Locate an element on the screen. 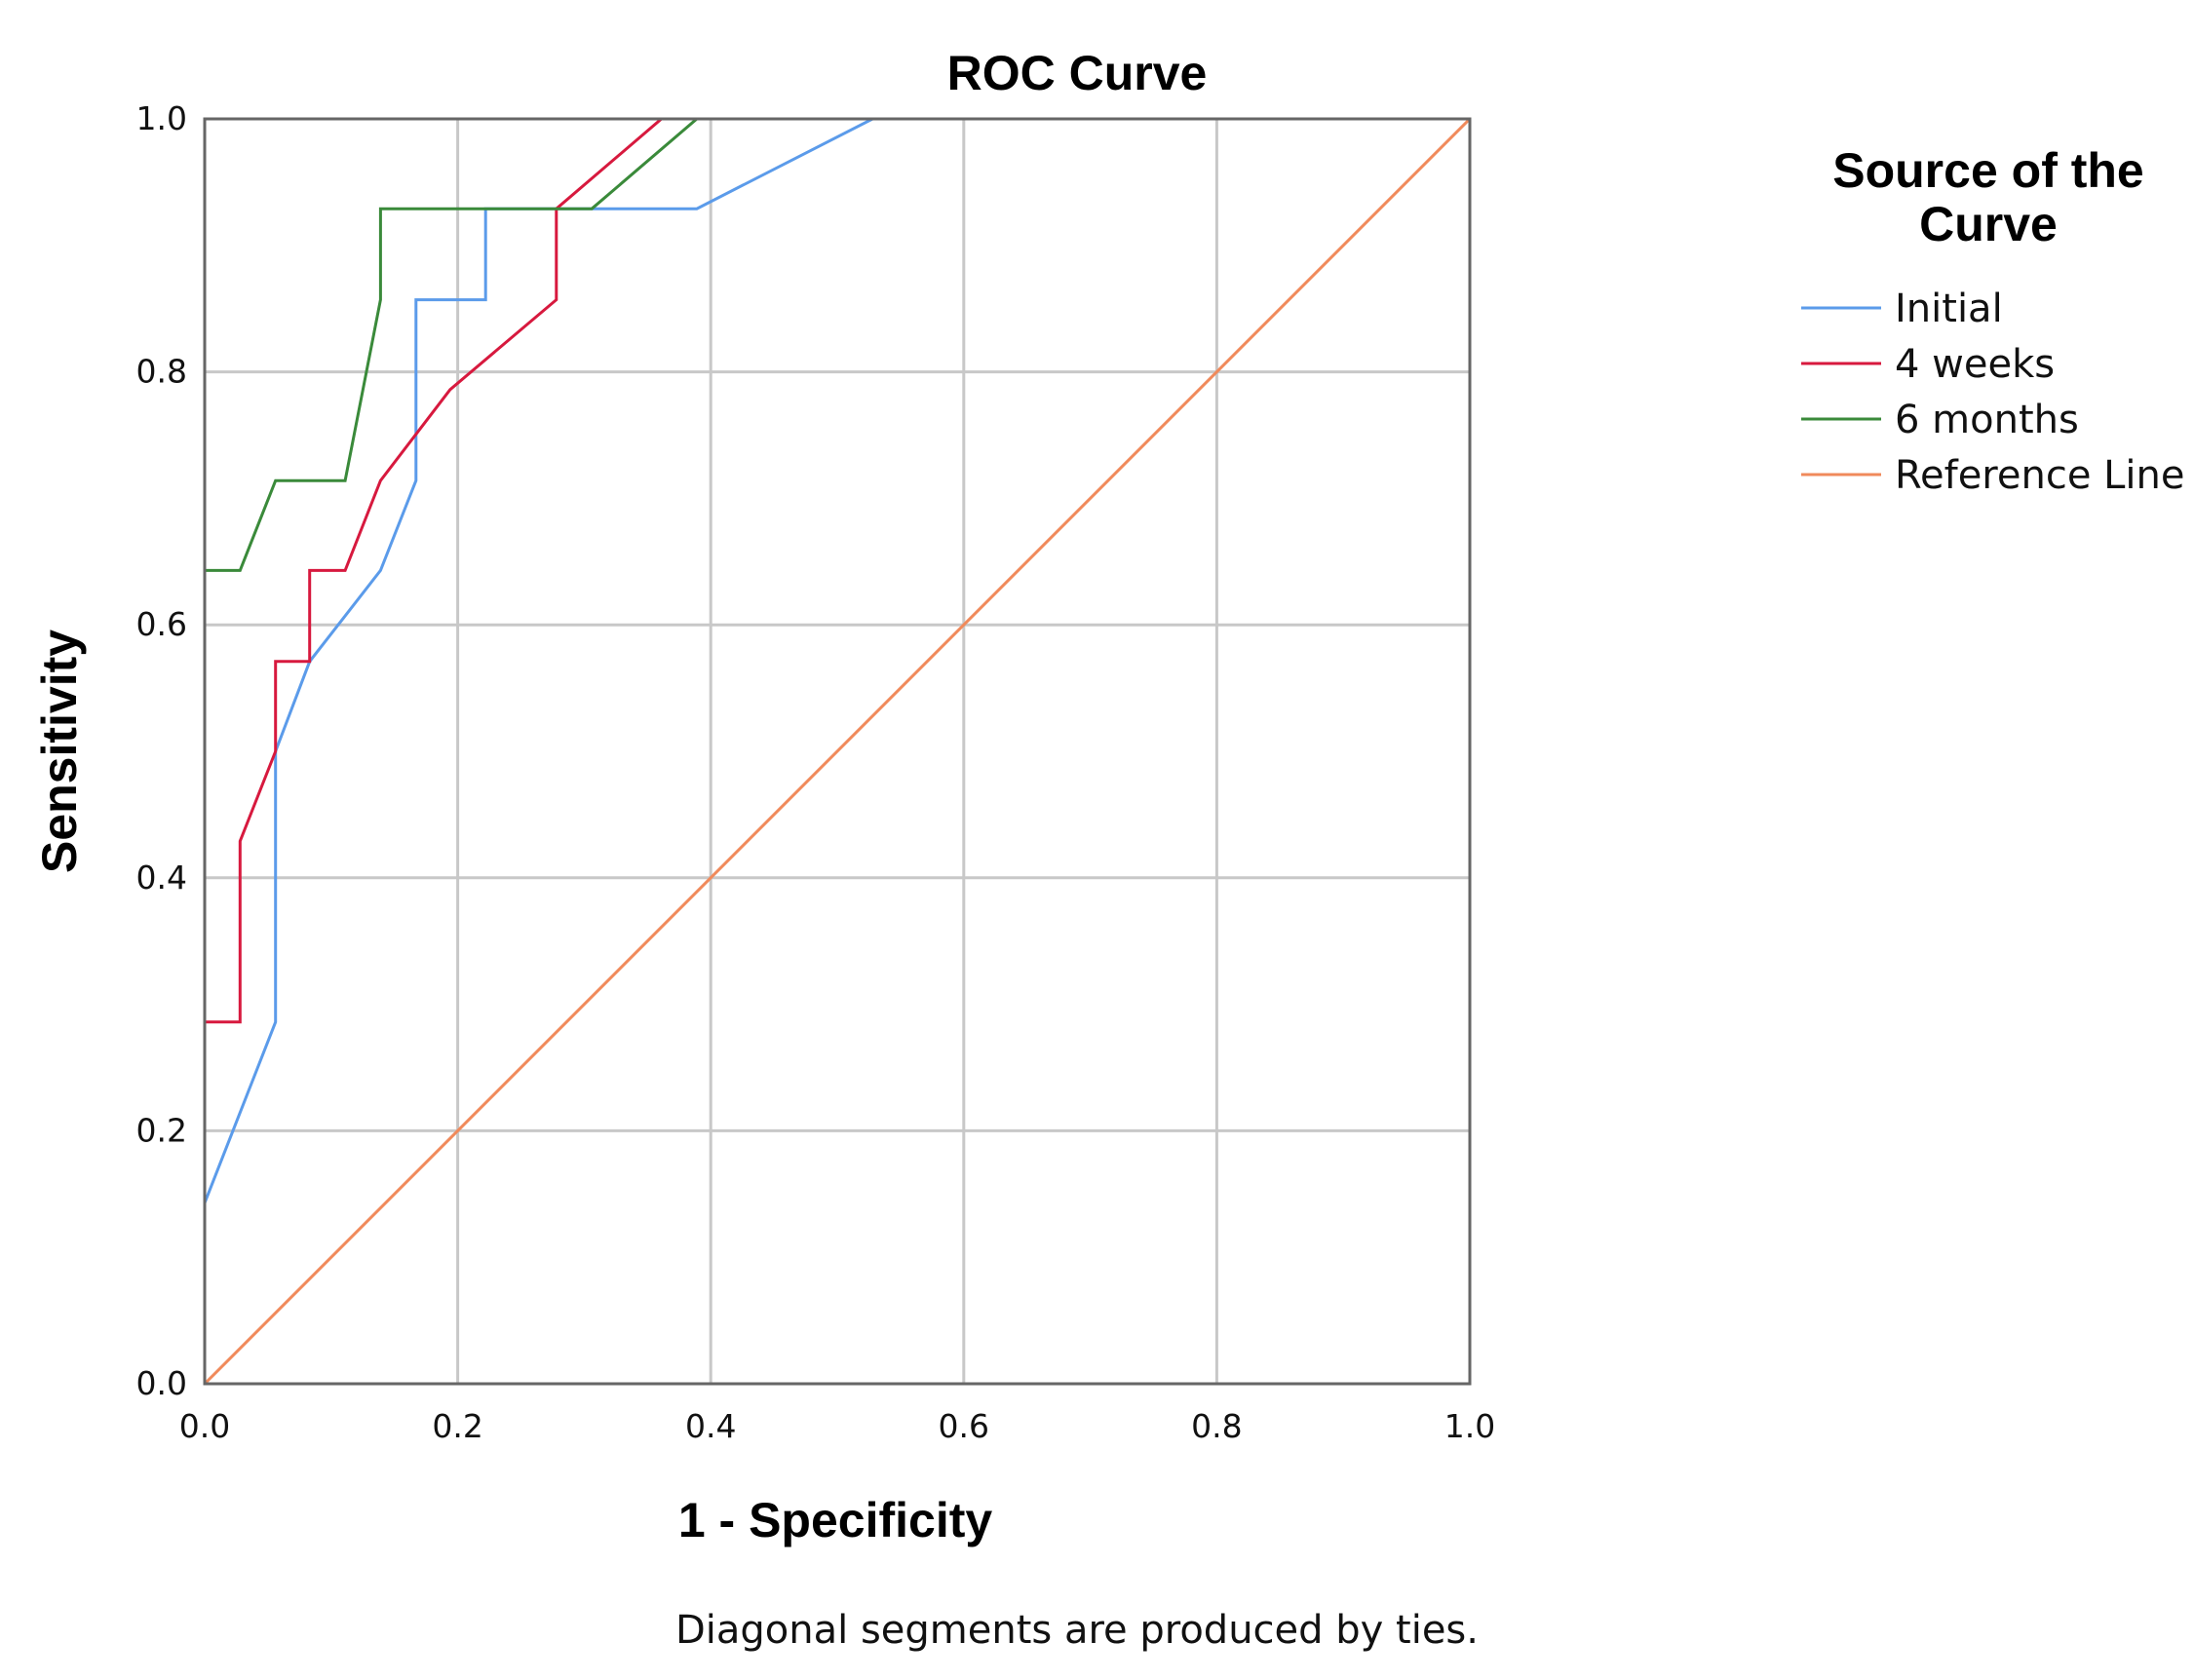  y-axis-label: Sensitivity is located at coordinates (59, 751).